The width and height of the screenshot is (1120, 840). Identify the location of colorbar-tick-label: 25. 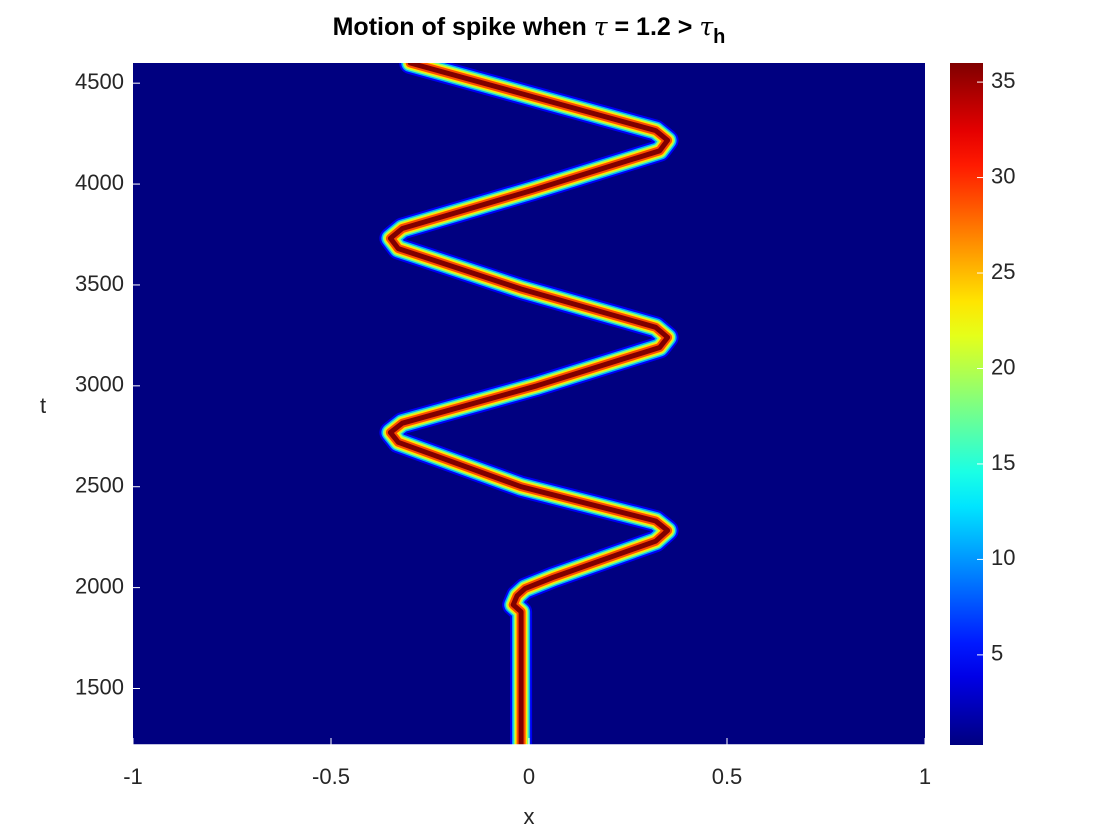
(1003, 271).